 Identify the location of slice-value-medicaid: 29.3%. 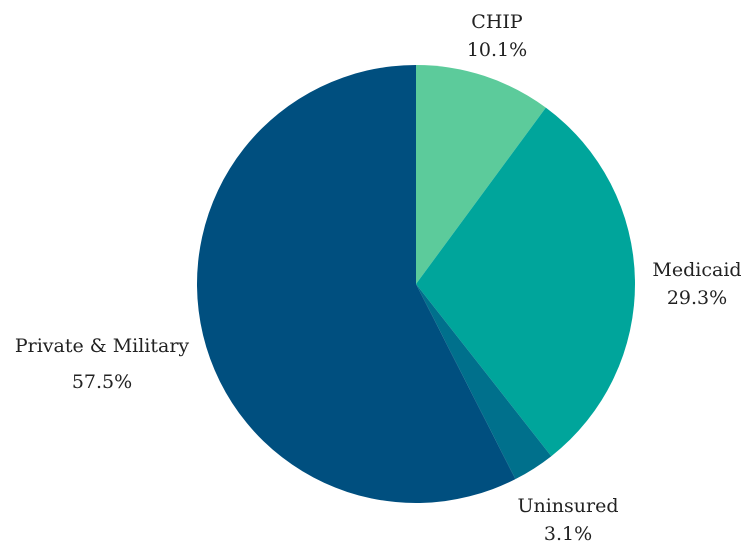
(697, 298).